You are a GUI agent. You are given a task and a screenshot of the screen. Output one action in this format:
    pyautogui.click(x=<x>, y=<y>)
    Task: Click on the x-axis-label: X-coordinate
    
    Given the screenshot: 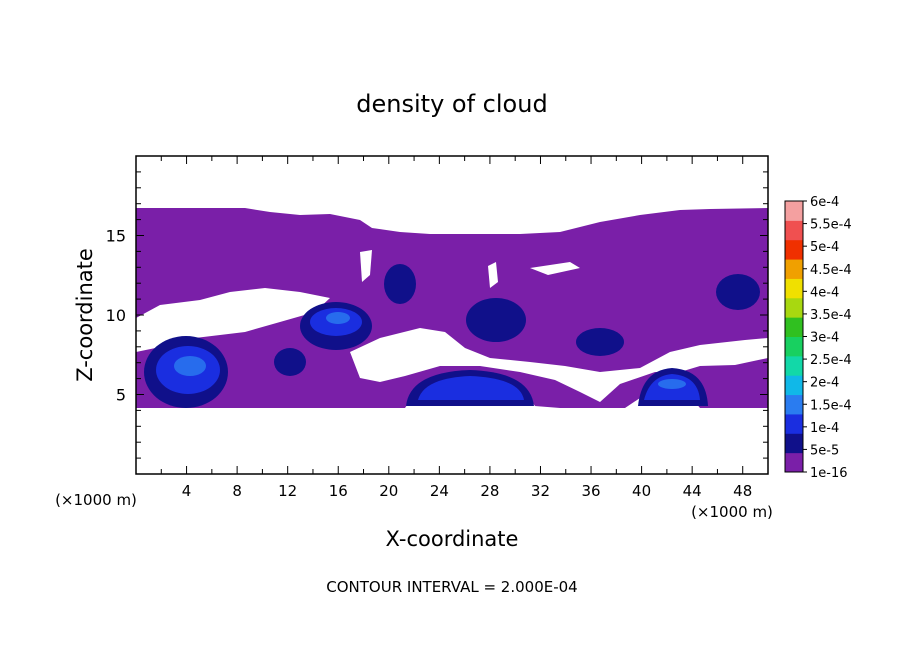 What is the action you would take?
    pyautogui.click(x=452, y=539)
    